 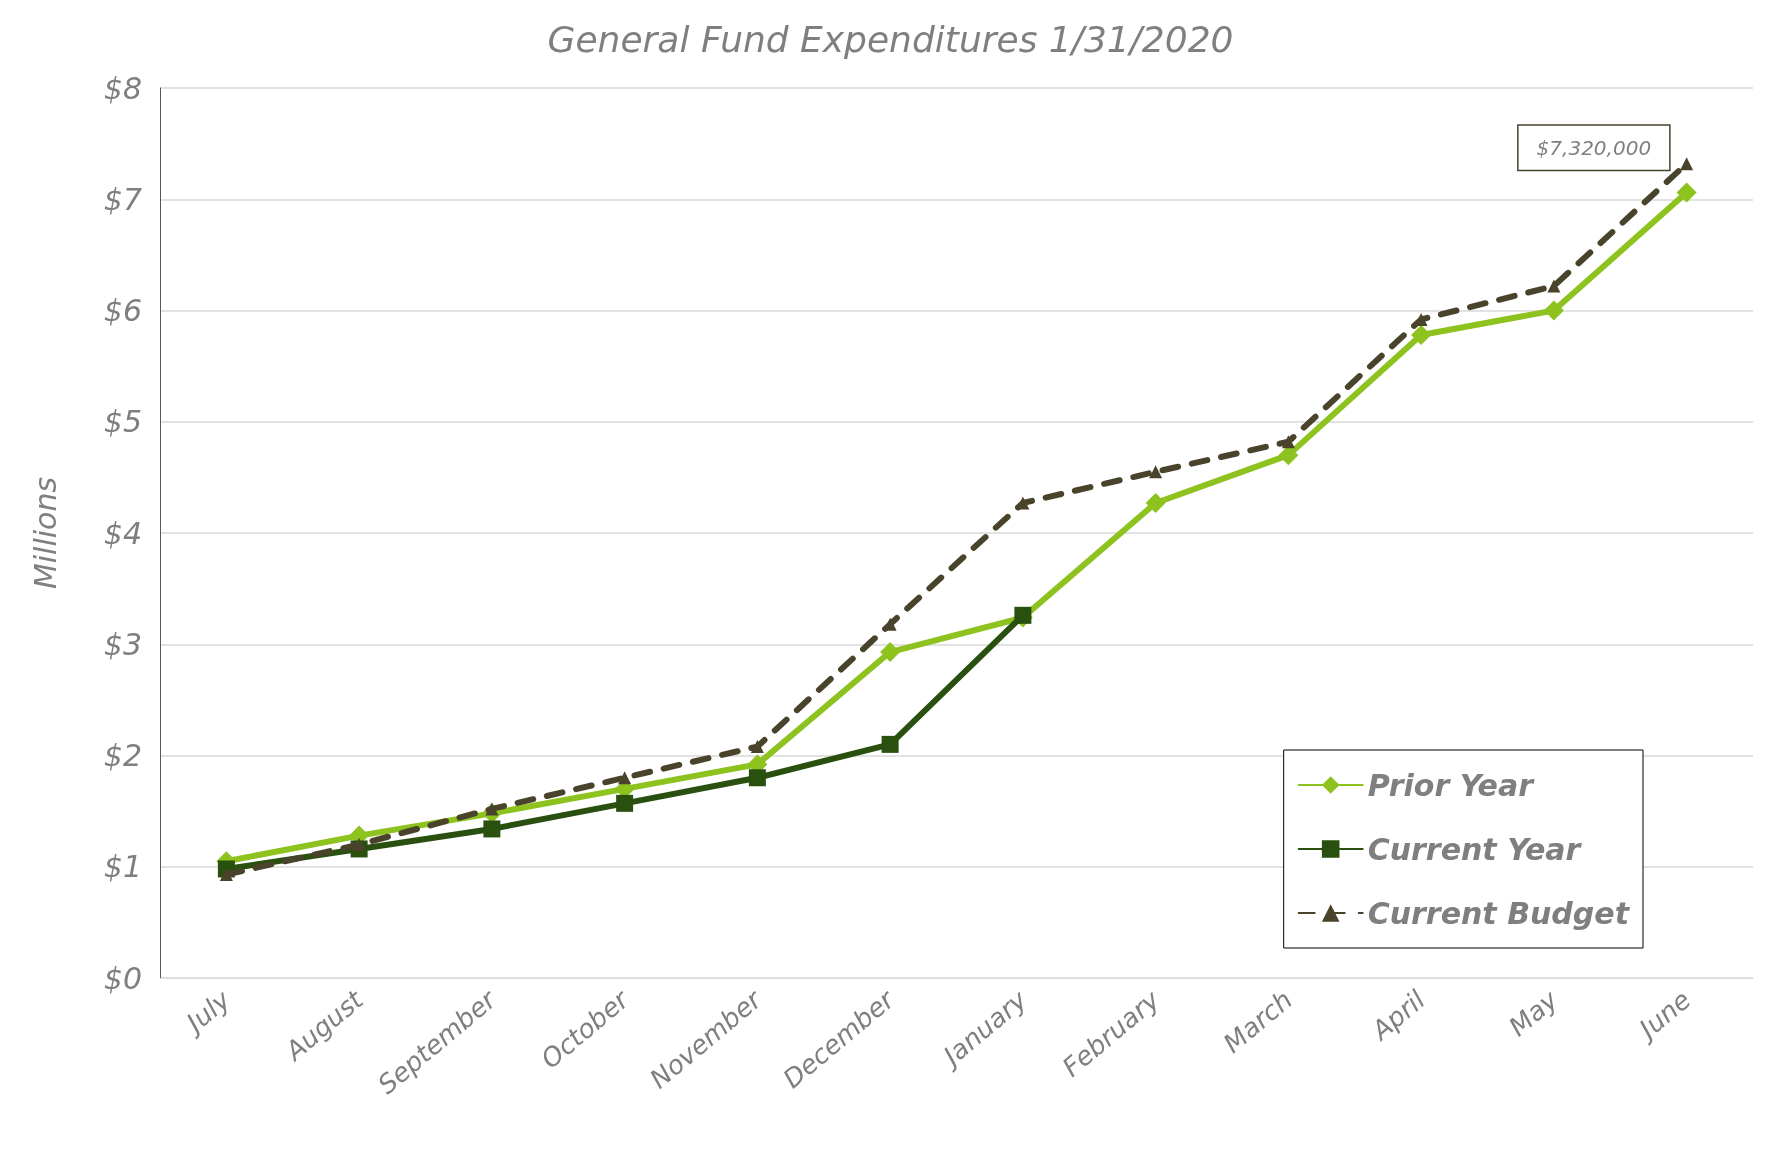 What do you see at coordinates (122, 199) in the screenshot?
I see `y-tick-label: $7` at bounding box center [122, 199].